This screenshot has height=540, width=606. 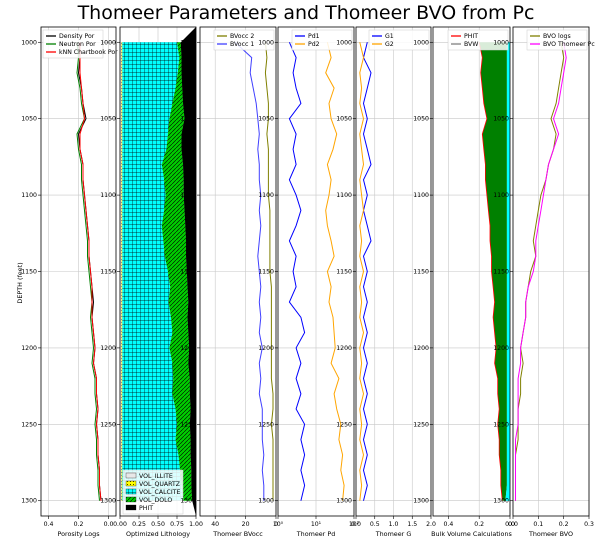 What do you see at coordinates (471, 44) in the screenshot?
I see `legend-entry: BVW` at bounding box center [471, 44].